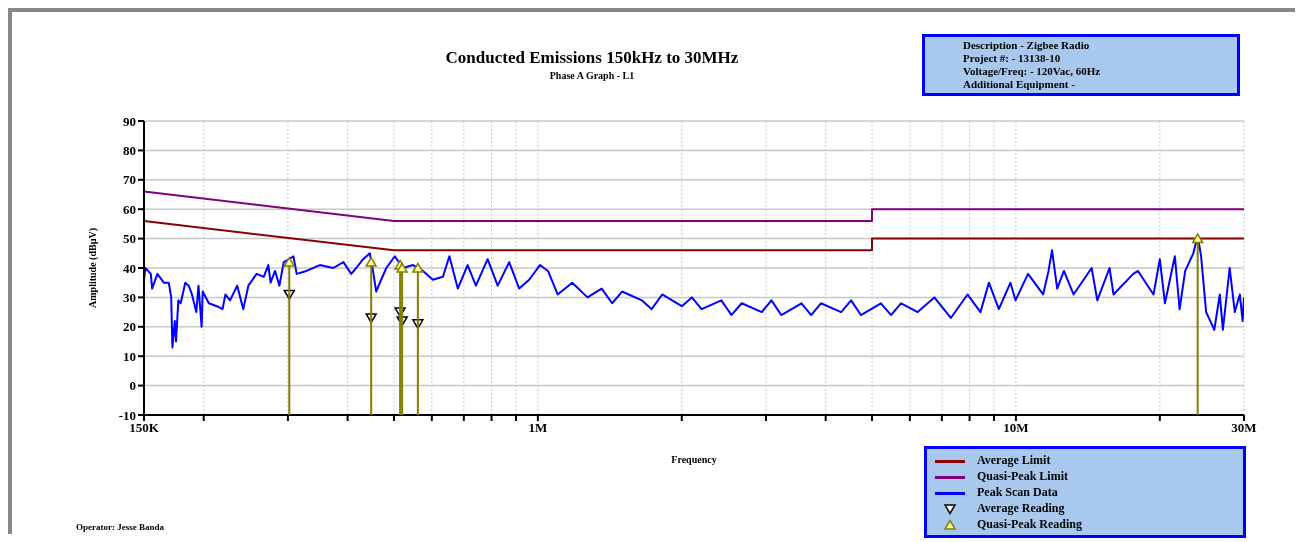 This screenshot has height=542, width=1303. What do you see at coordinates (129, 121) in the screenshot?
I see `y-tick-label: 90` at bounding box center [129, 121].